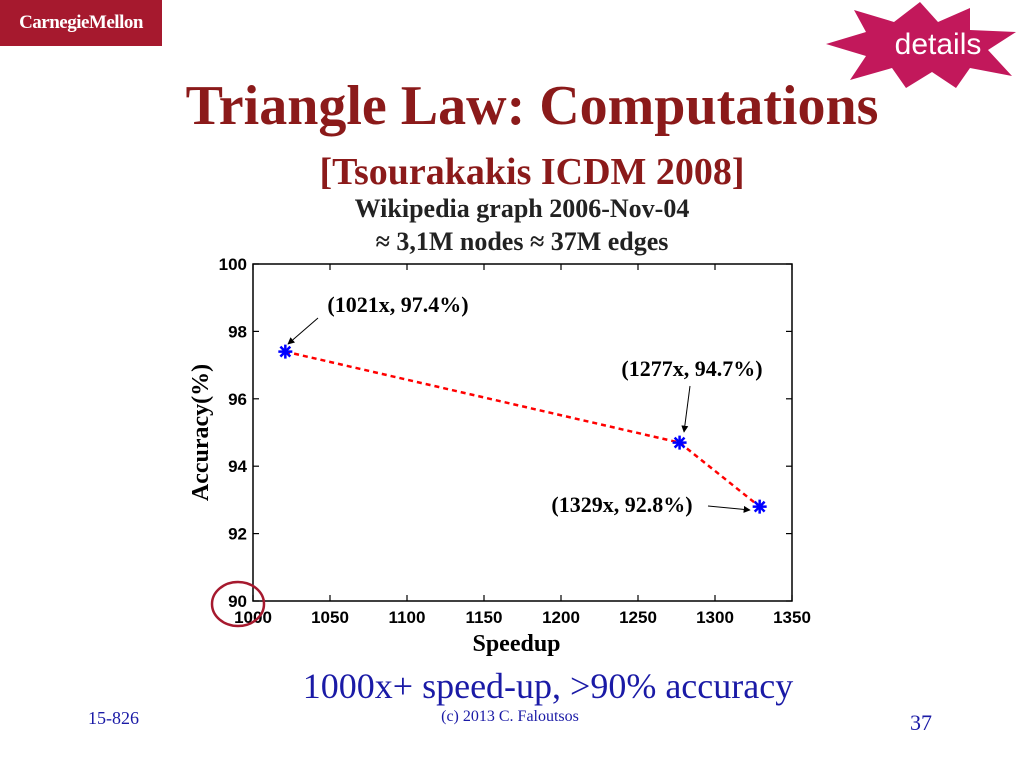  Describe the element at coordinates (522, 241) in the screenshot. I see `chart-title-line-2: ≈ 3,1M nodes ≈ 37M edges` at that location.